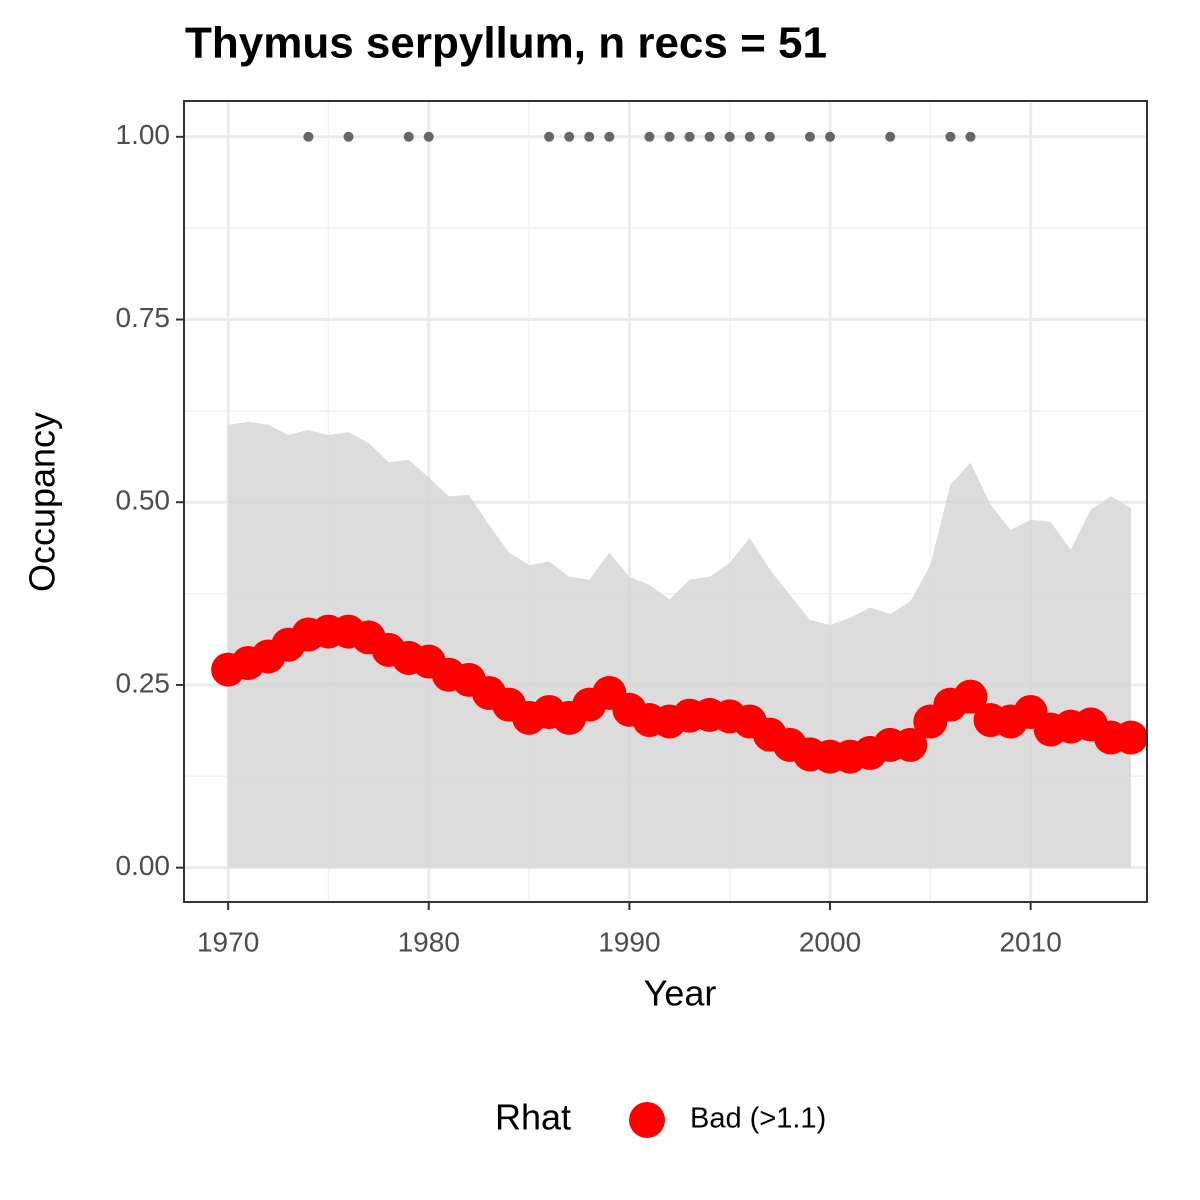 The width and height of the screenshot is (1200, 1200). Describe the element at coordinates (506, 43) in the screenshot. I see `chart-title: Thymus serpyllum, n recs = 51` at that location.